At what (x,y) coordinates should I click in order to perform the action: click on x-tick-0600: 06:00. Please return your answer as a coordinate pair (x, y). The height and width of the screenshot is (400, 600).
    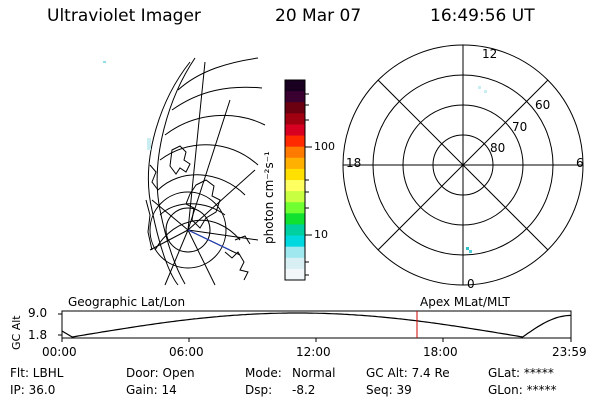
    Looking at the image, I should click on (186, 352).